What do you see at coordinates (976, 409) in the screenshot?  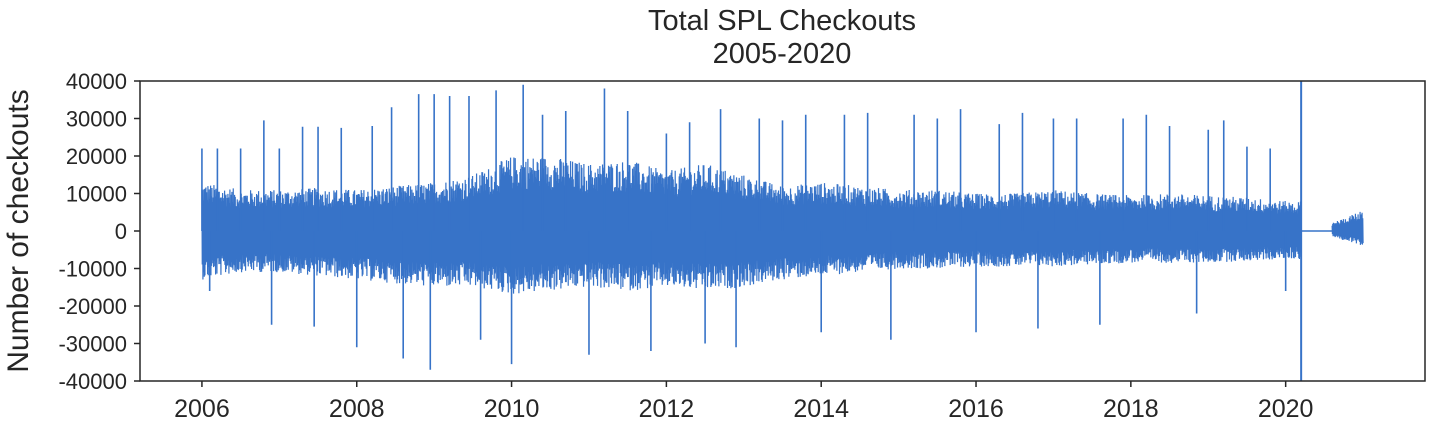 I see `x-tick-label: 2016` at bounding box center [976, 409].